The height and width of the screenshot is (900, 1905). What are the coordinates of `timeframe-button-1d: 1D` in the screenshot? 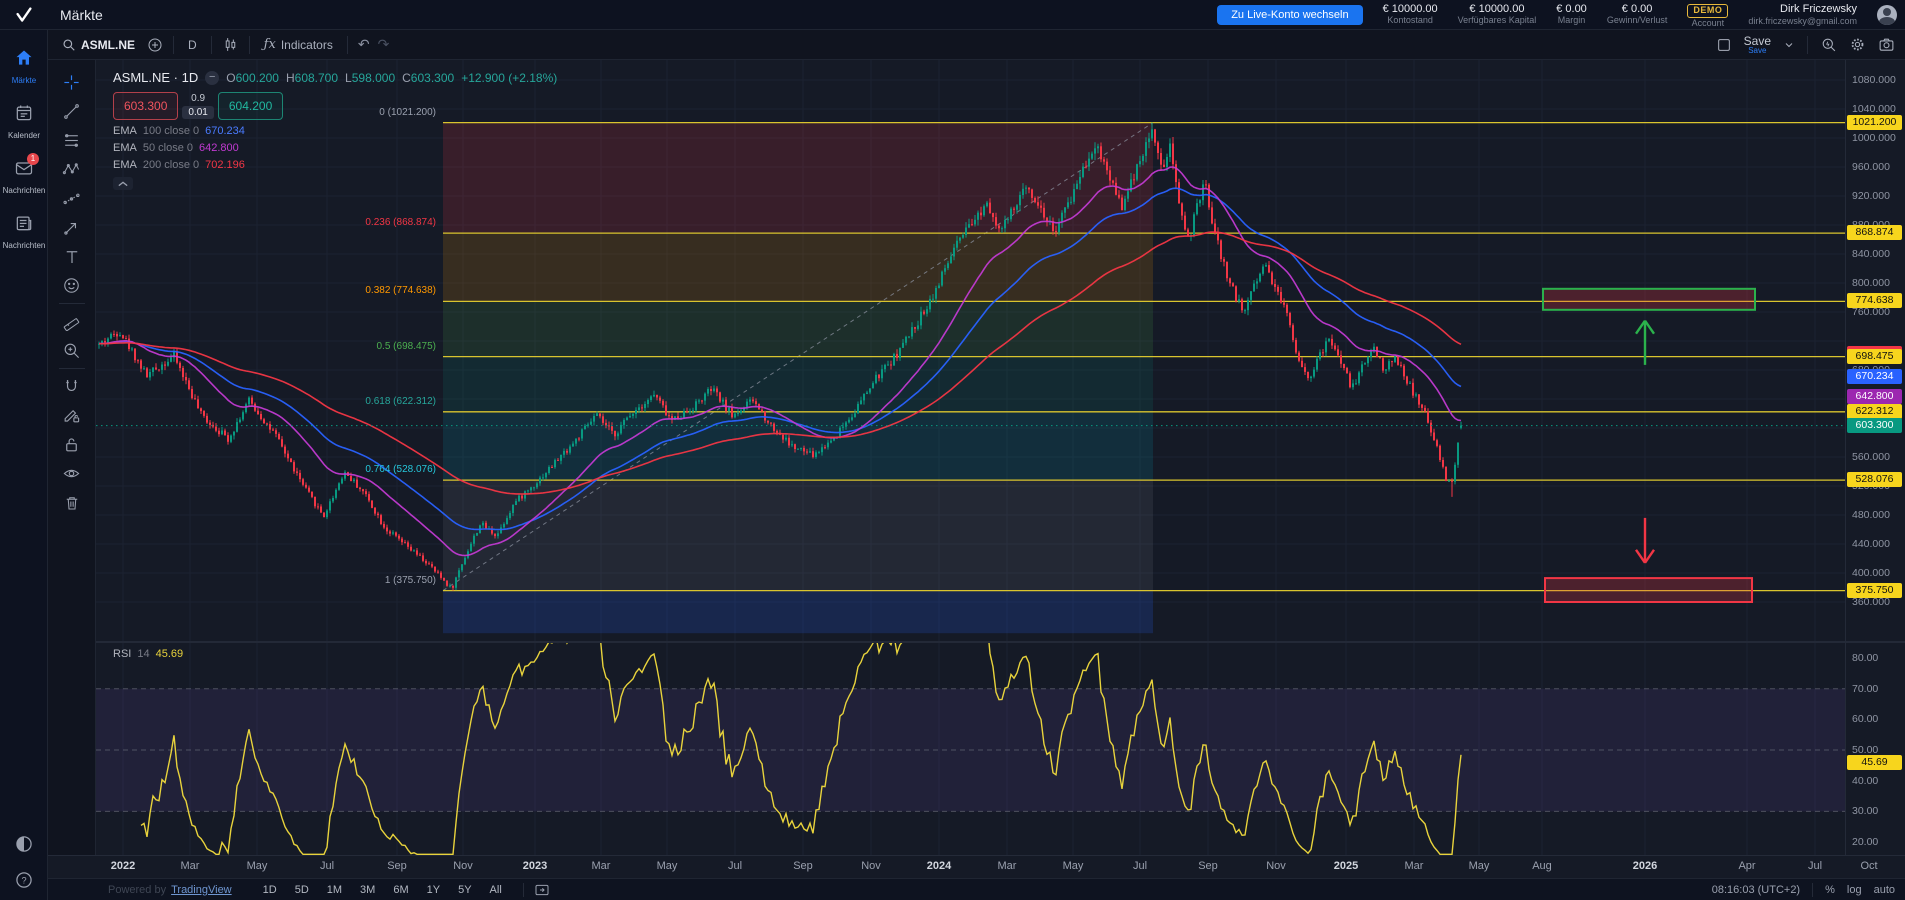 It's located at (269, 889).